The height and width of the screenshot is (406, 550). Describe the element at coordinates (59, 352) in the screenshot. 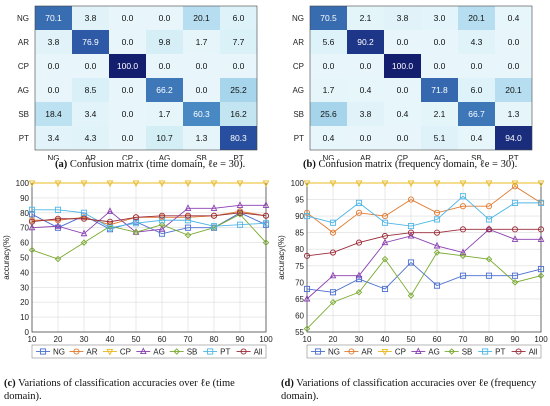

I see `legend-label: NG` at that location.